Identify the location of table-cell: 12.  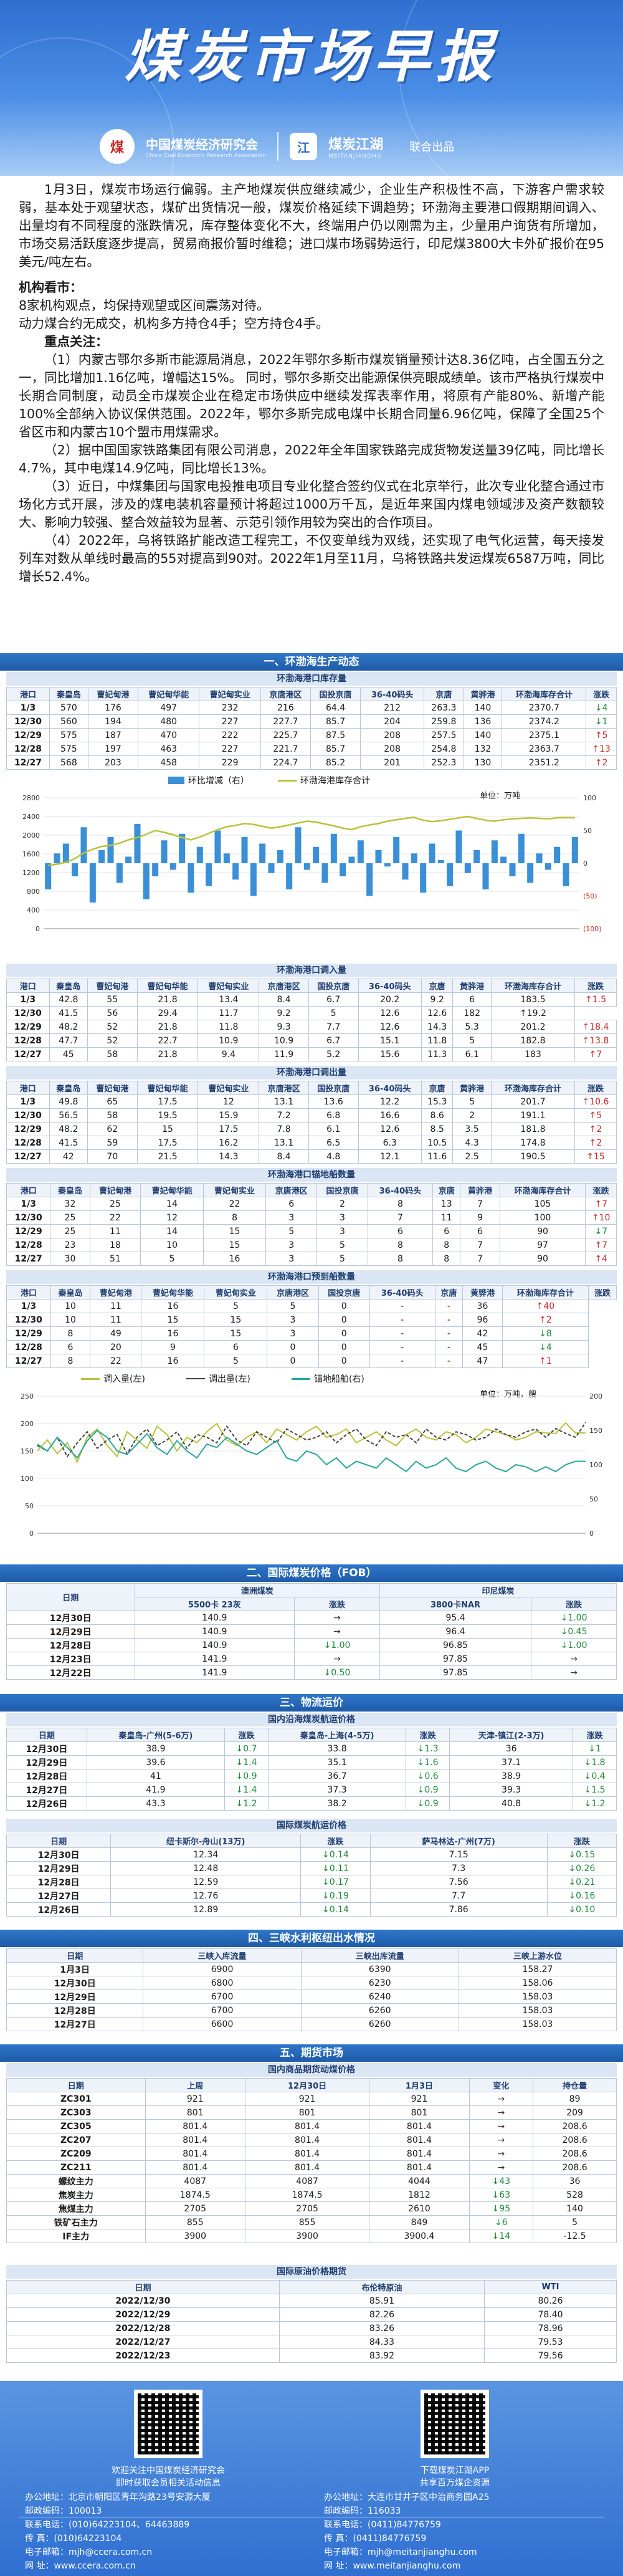
(172, 1218).